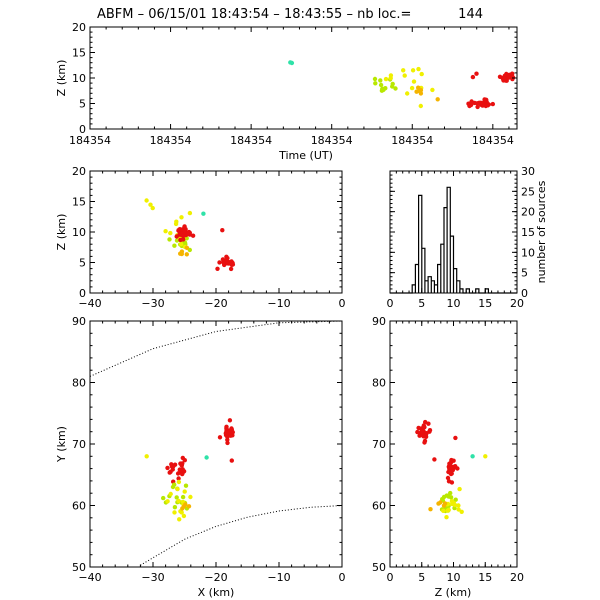  I want to click on y-axis-label: Y (km), so click(61, 444).